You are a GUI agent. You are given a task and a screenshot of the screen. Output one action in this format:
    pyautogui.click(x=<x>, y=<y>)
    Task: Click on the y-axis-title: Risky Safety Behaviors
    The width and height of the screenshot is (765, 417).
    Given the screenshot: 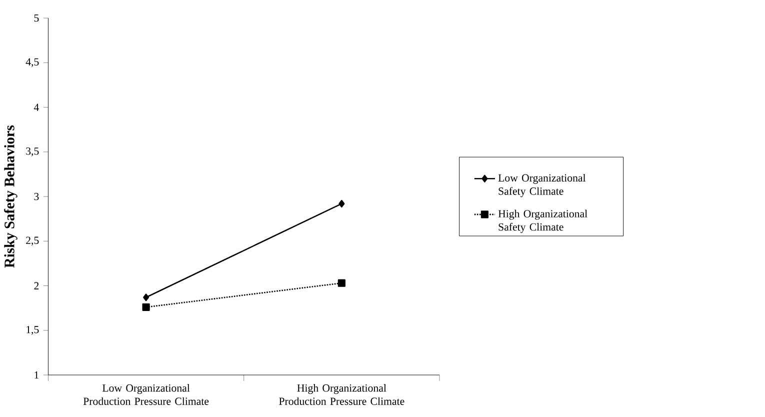 What is the action you would take?
    pyautogui.click(x=11, y=197)
    